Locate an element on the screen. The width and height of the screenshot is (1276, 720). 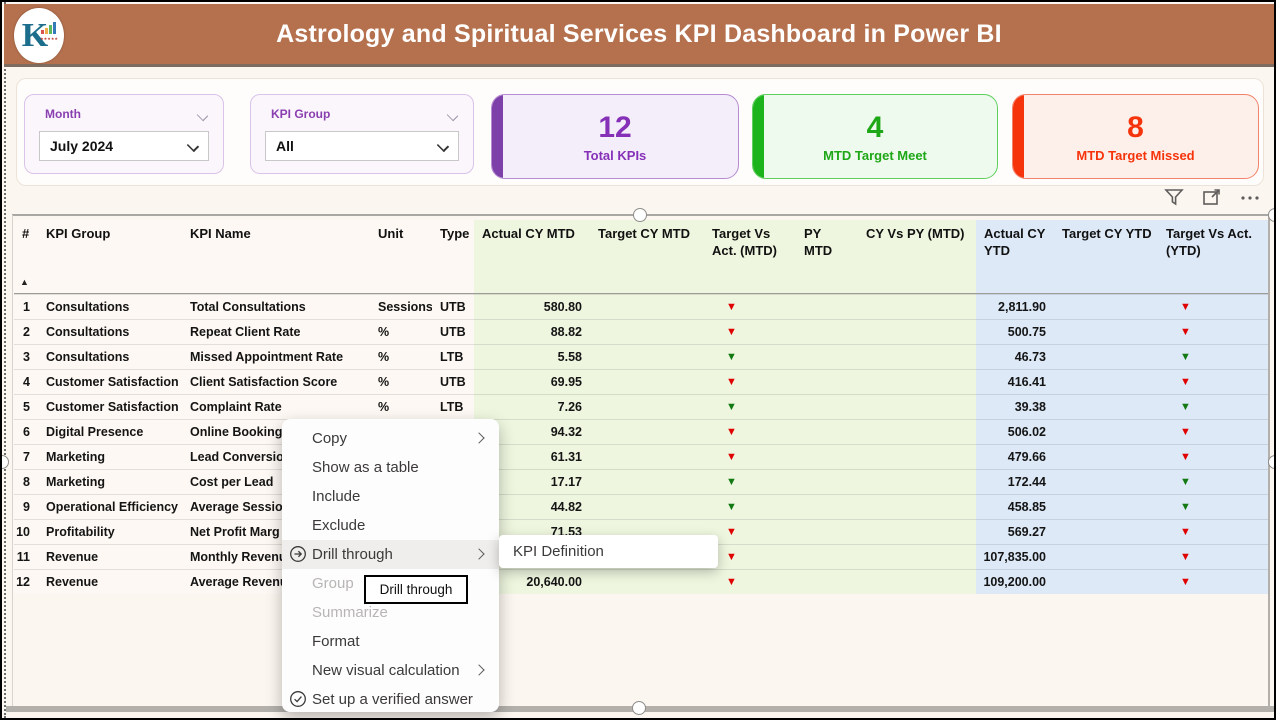
resize-handle-right is located at coordinates (1271, 462).